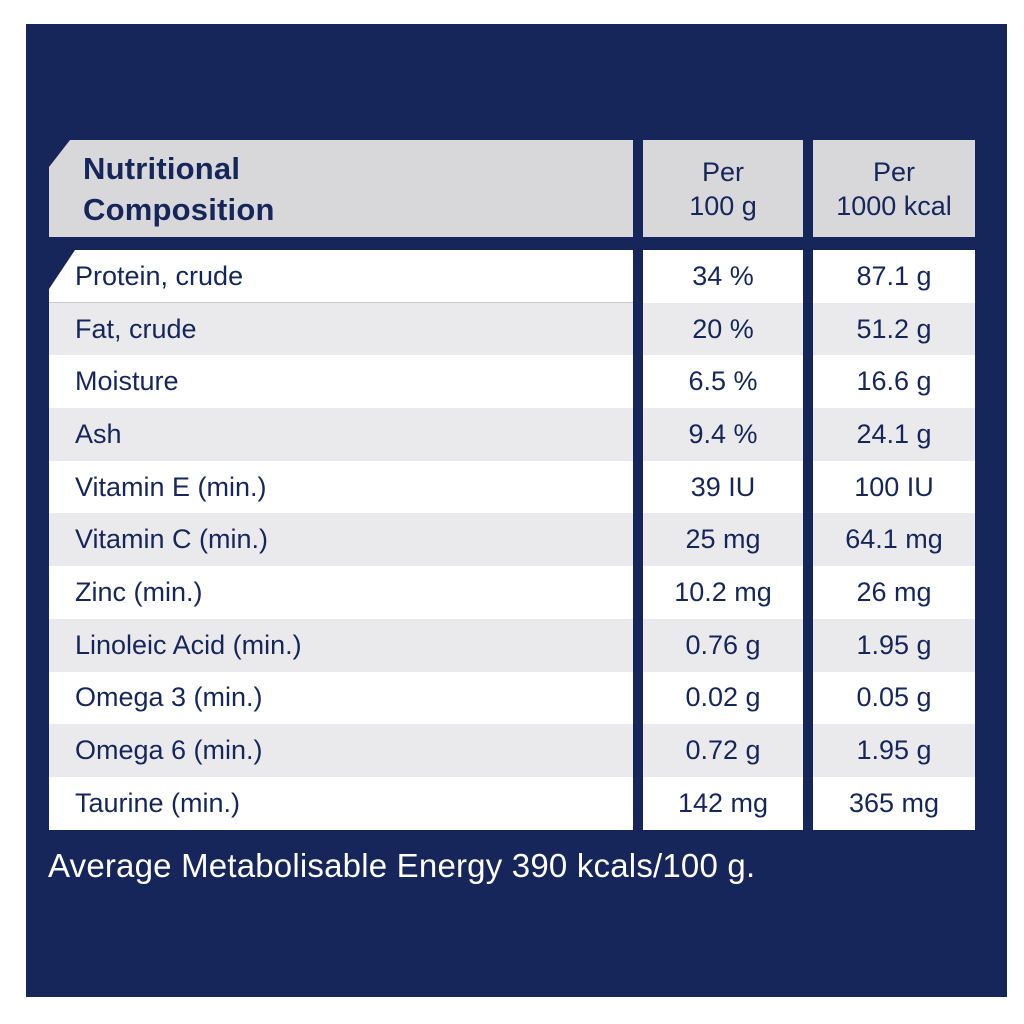 This screenshot has height=1024, width=1024. I want to click on row-value-per-100g: 6.5 %, so click(723, 382).